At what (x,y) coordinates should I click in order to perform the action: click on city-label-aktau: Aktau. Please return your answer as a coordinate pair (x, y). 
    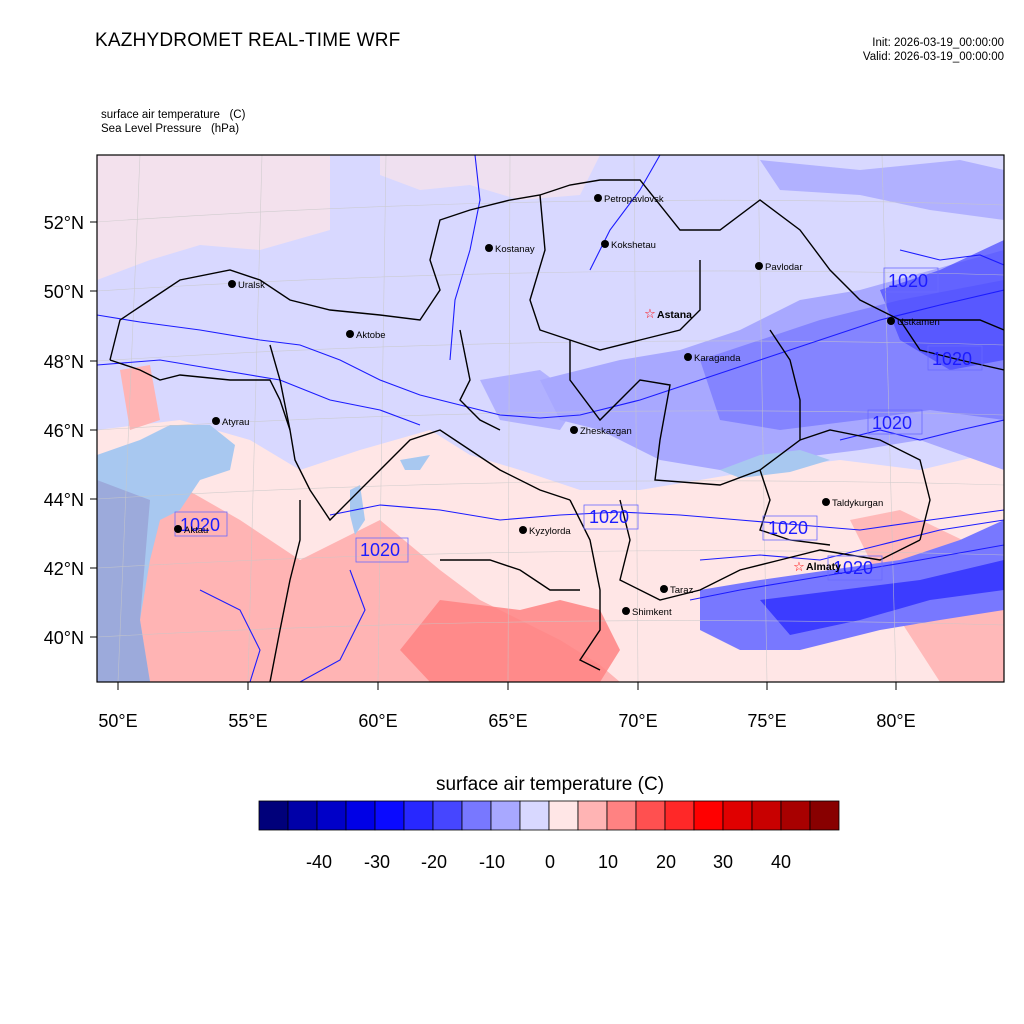
    Looking at the image, I should click on (196, 530).